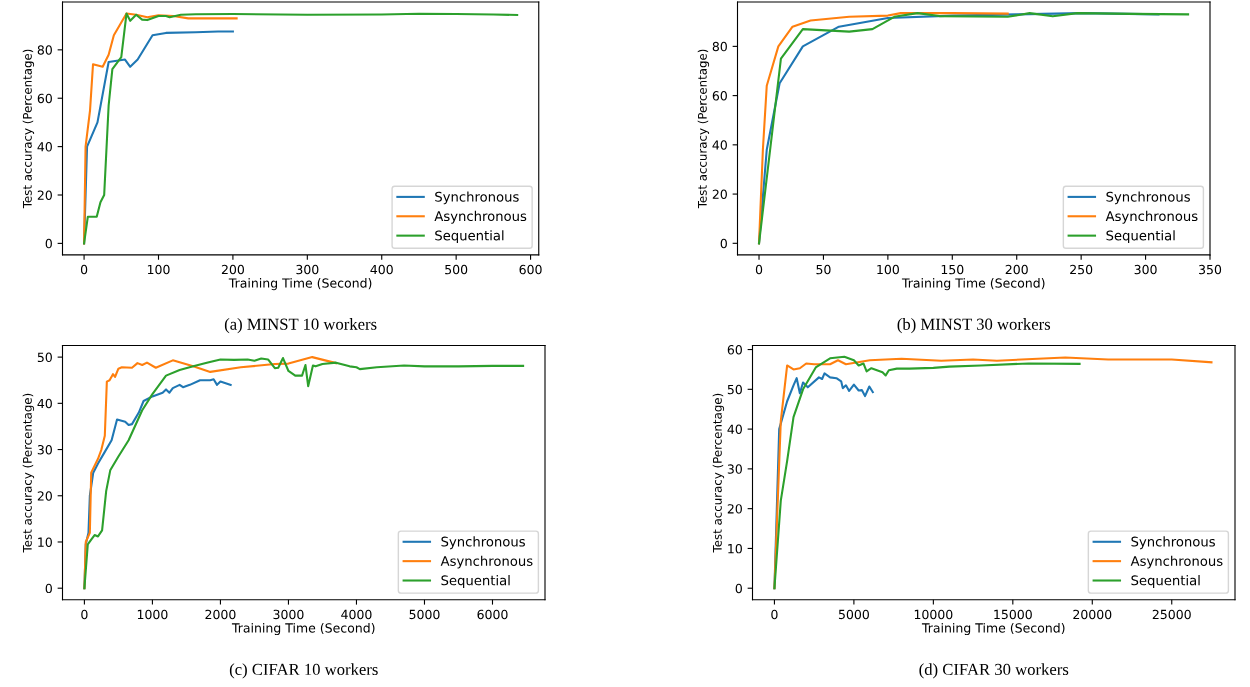 The width and height of the screenshot is (1250, 687). I want to click on x-tick-label: 350, so click(1210, 269).